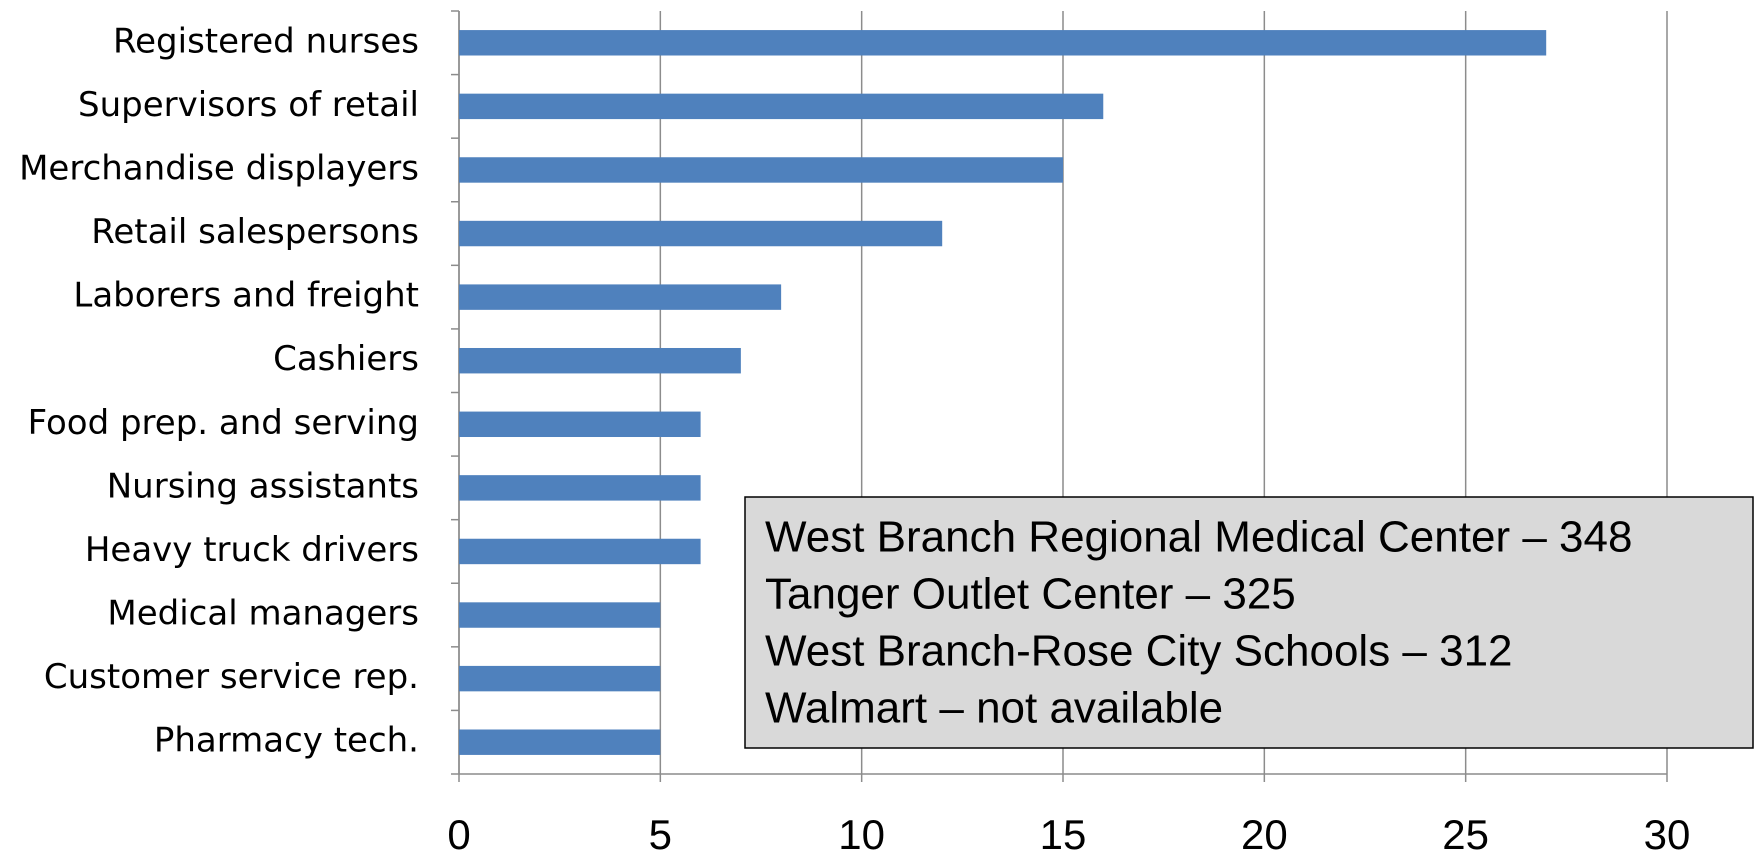 The width and height of the screenshot is (1758, 853). Describe the element at coordinates (248, 105) in the screenshot. I see `y-tick-label: Supervisors of retail` at that location.